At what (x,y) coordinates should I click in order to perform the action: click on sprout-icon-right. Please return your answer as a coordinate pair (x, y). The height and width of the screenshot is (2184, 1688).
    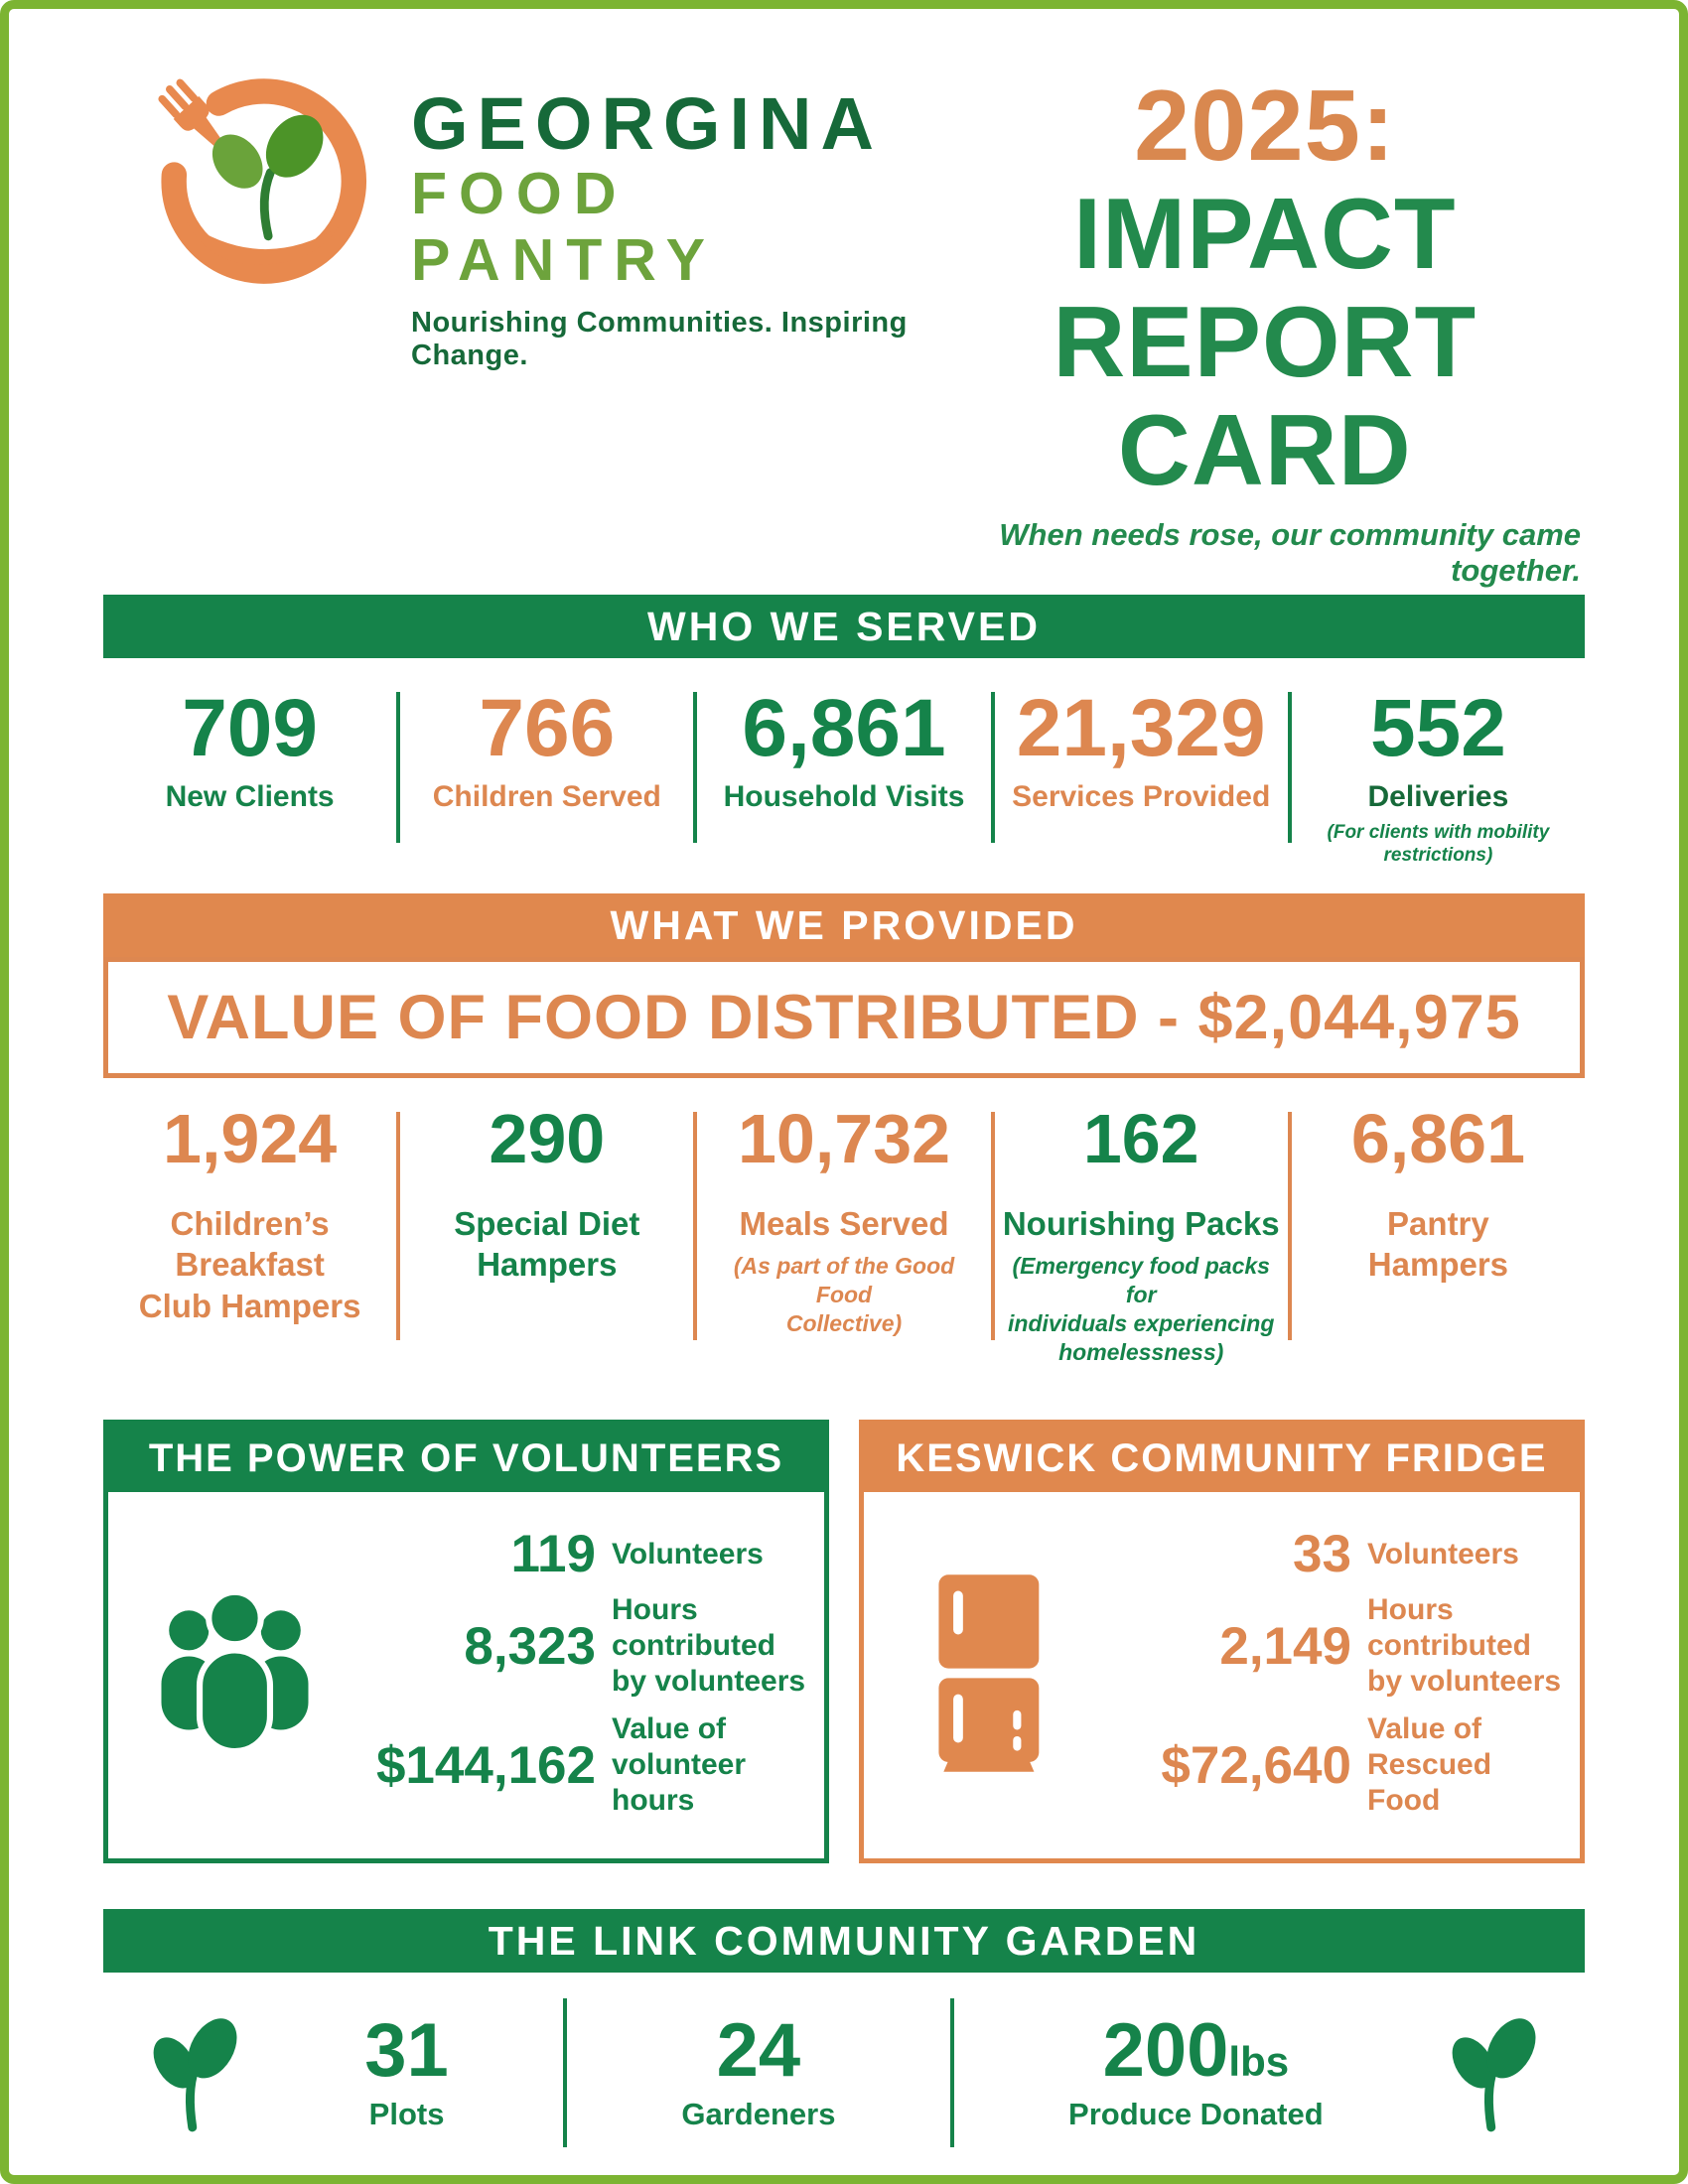
    Looking at the image, I should click on (1494, 2075).